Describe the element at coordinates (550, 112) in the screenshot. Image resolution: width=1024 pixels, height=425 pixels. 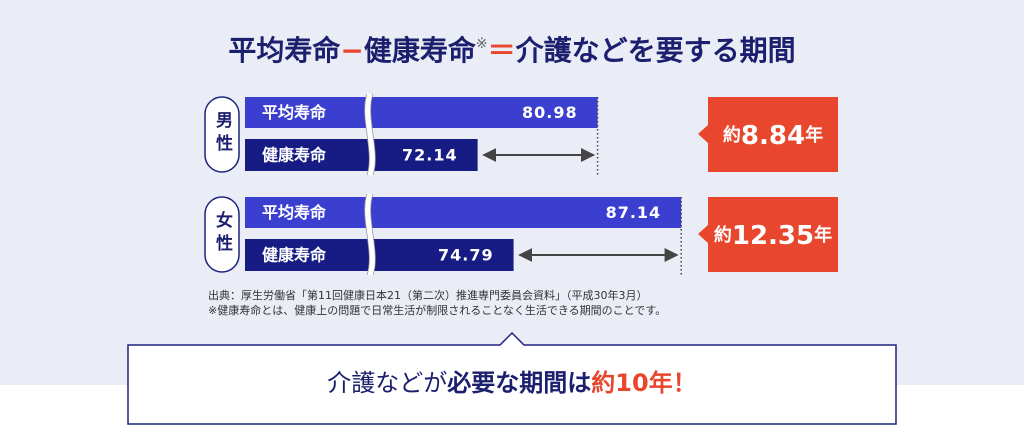
I see `value-label: 80.98` at that location.